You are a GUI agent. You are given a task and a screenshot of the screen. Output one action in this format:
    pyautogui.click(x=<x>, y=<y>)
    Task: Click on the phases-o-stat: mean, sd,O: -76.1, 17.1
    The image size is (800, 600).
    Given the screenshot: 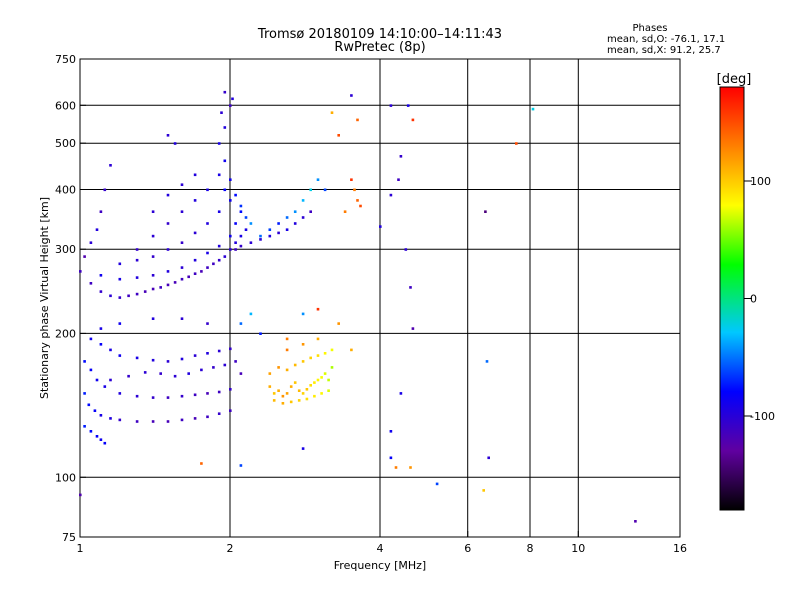 What is the action you would take?
    pyautogui.click(x=666, y=39)
    